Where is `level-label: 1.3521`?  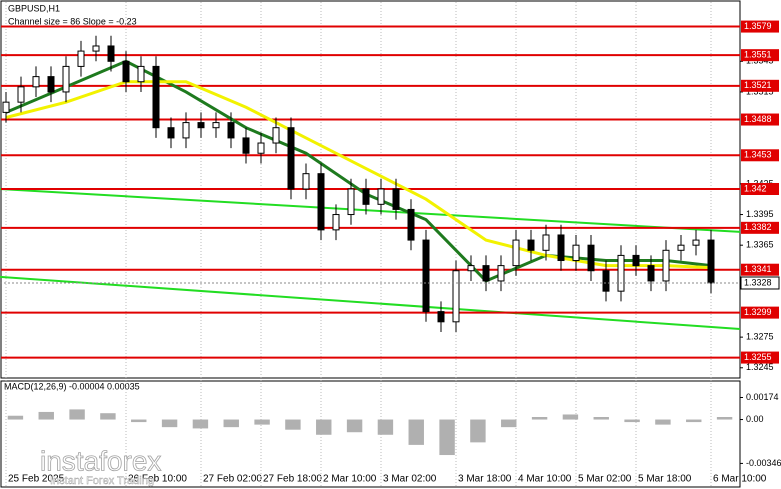
level-label: 1.3521 is located at coordinates (758, 85).